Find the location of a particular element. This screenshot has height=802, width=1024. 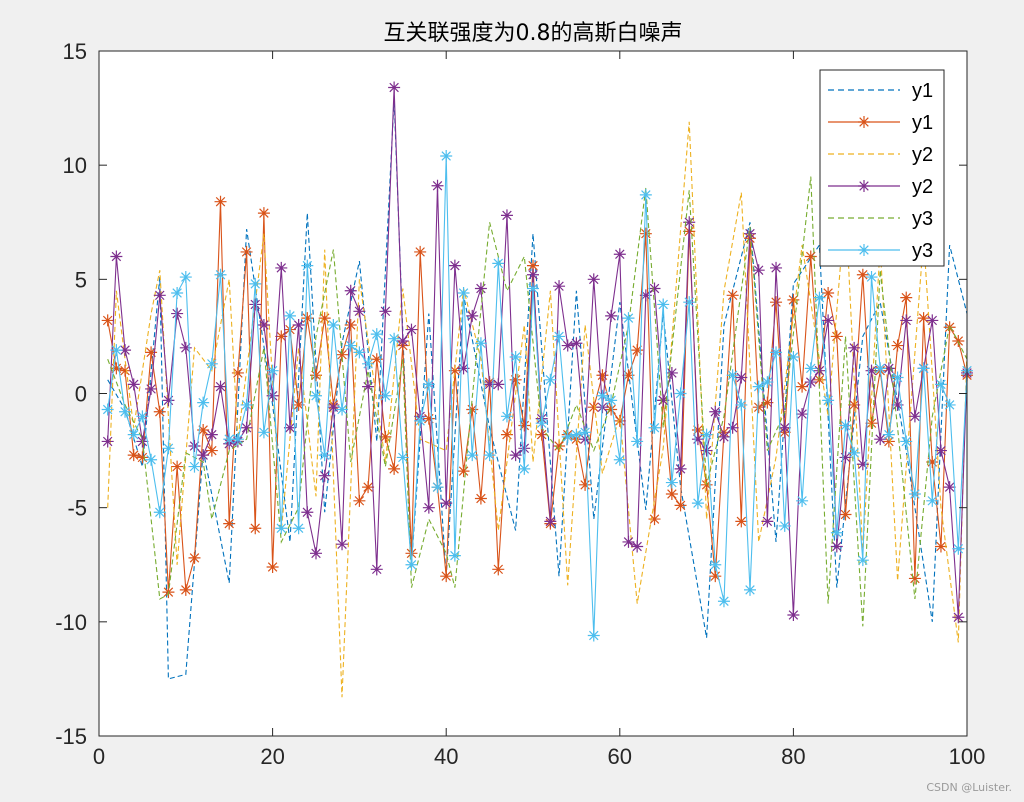

legend-label: y2 is located at coordinates (922, 187).